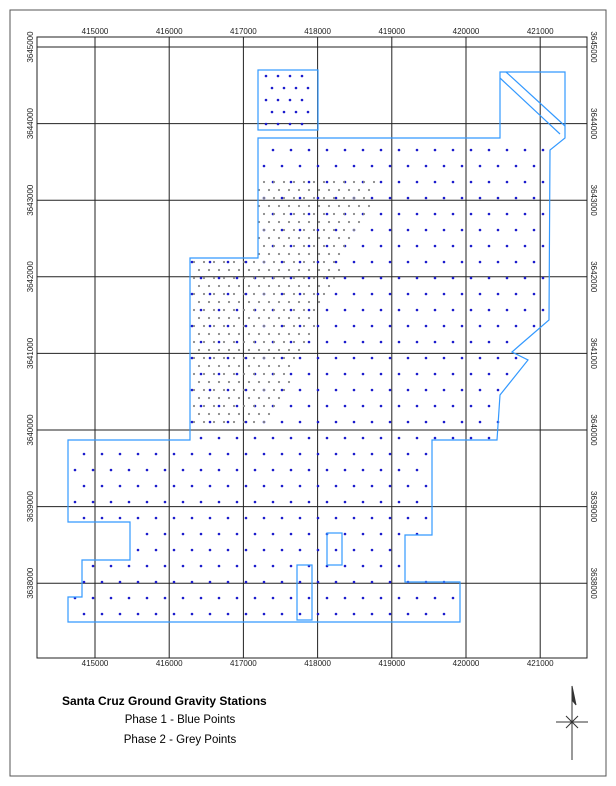  I want to click on easting-label: 419000, so click(391, 663).